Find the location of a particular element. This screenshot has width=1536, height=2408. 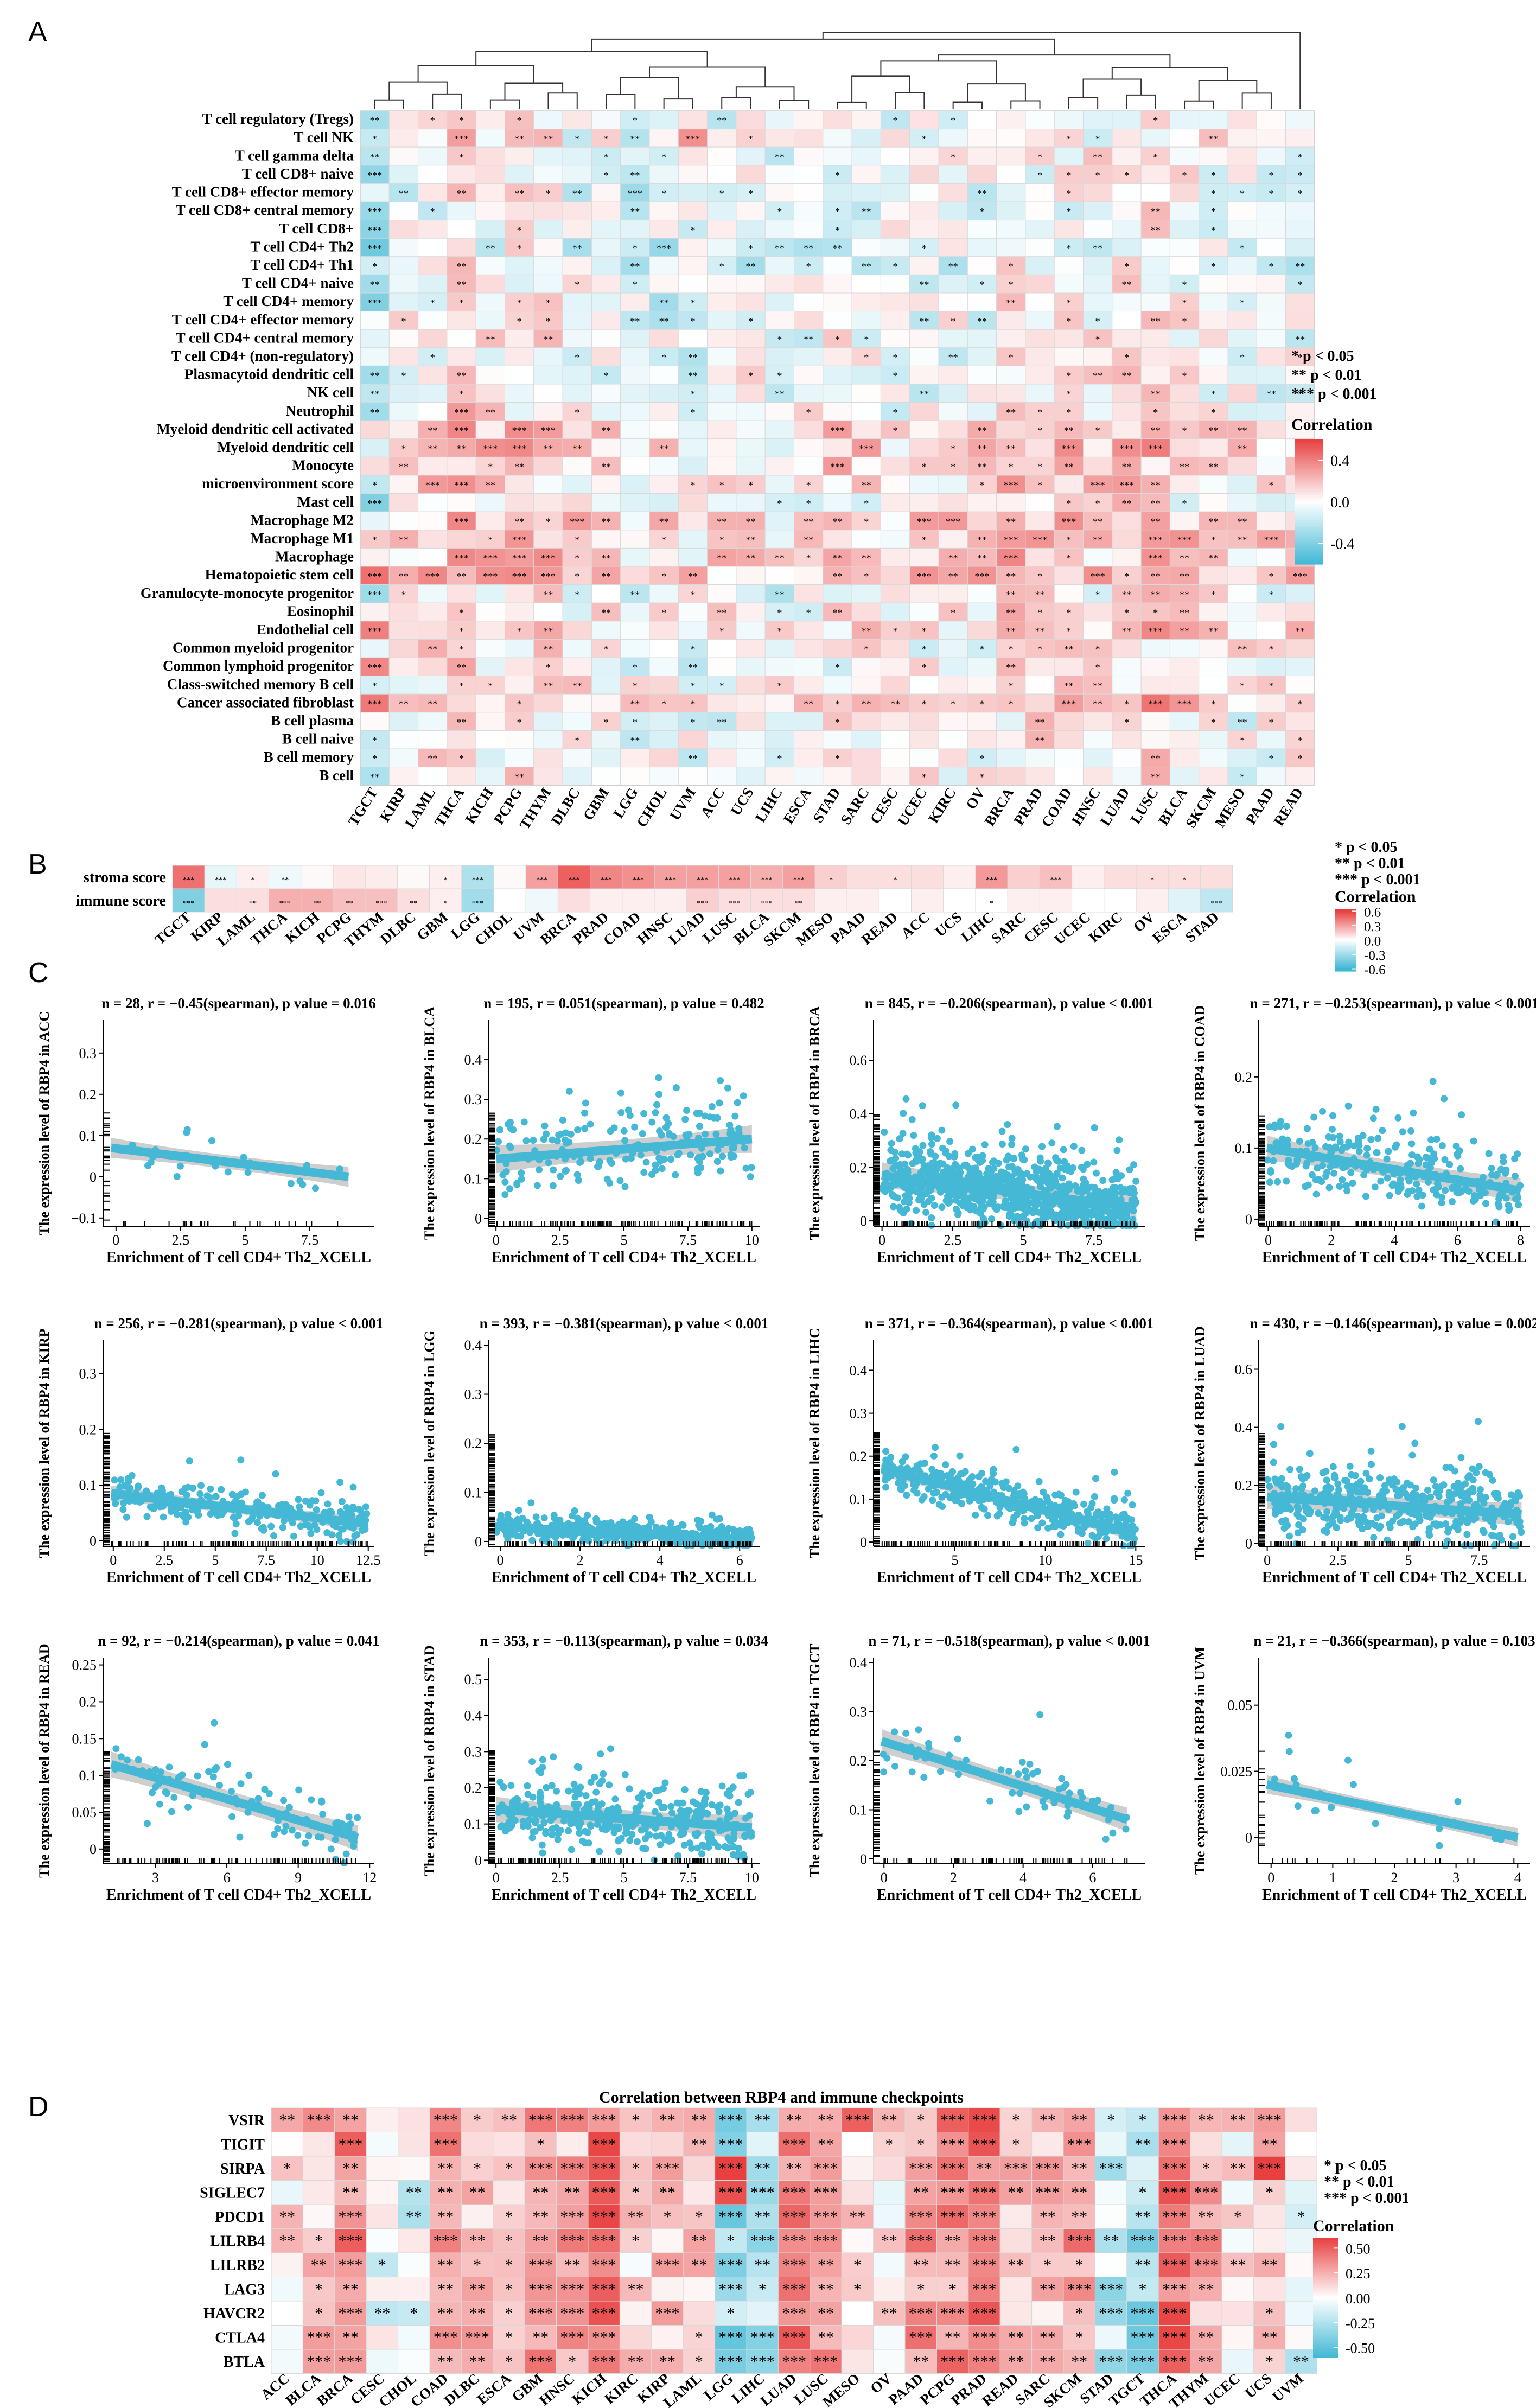

cell-macrophage-m2-uvm is located at coordinates (693, 521).